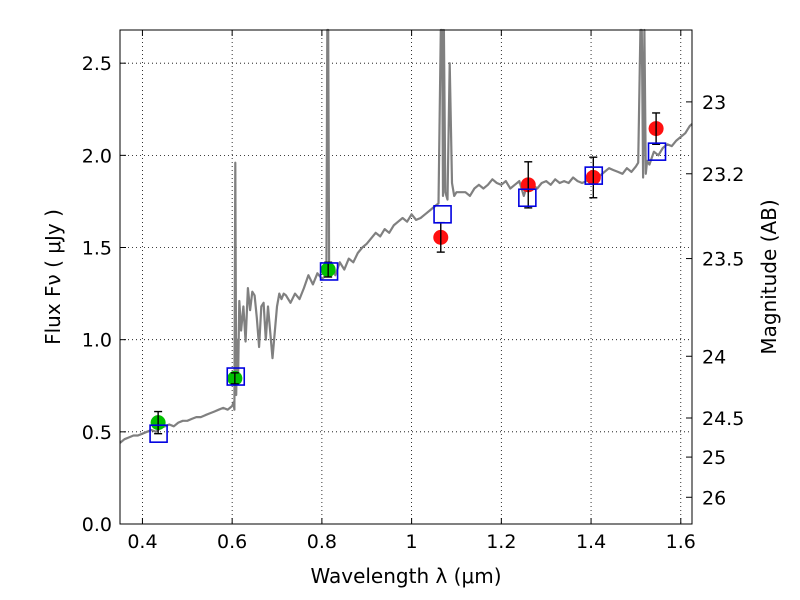 The height and width of the screenshot is (600, 800). What do you see at coordinates (97, 341) in the screenshot?
I see `y-tick-label: 1.0` at bounding box center [97, 341].